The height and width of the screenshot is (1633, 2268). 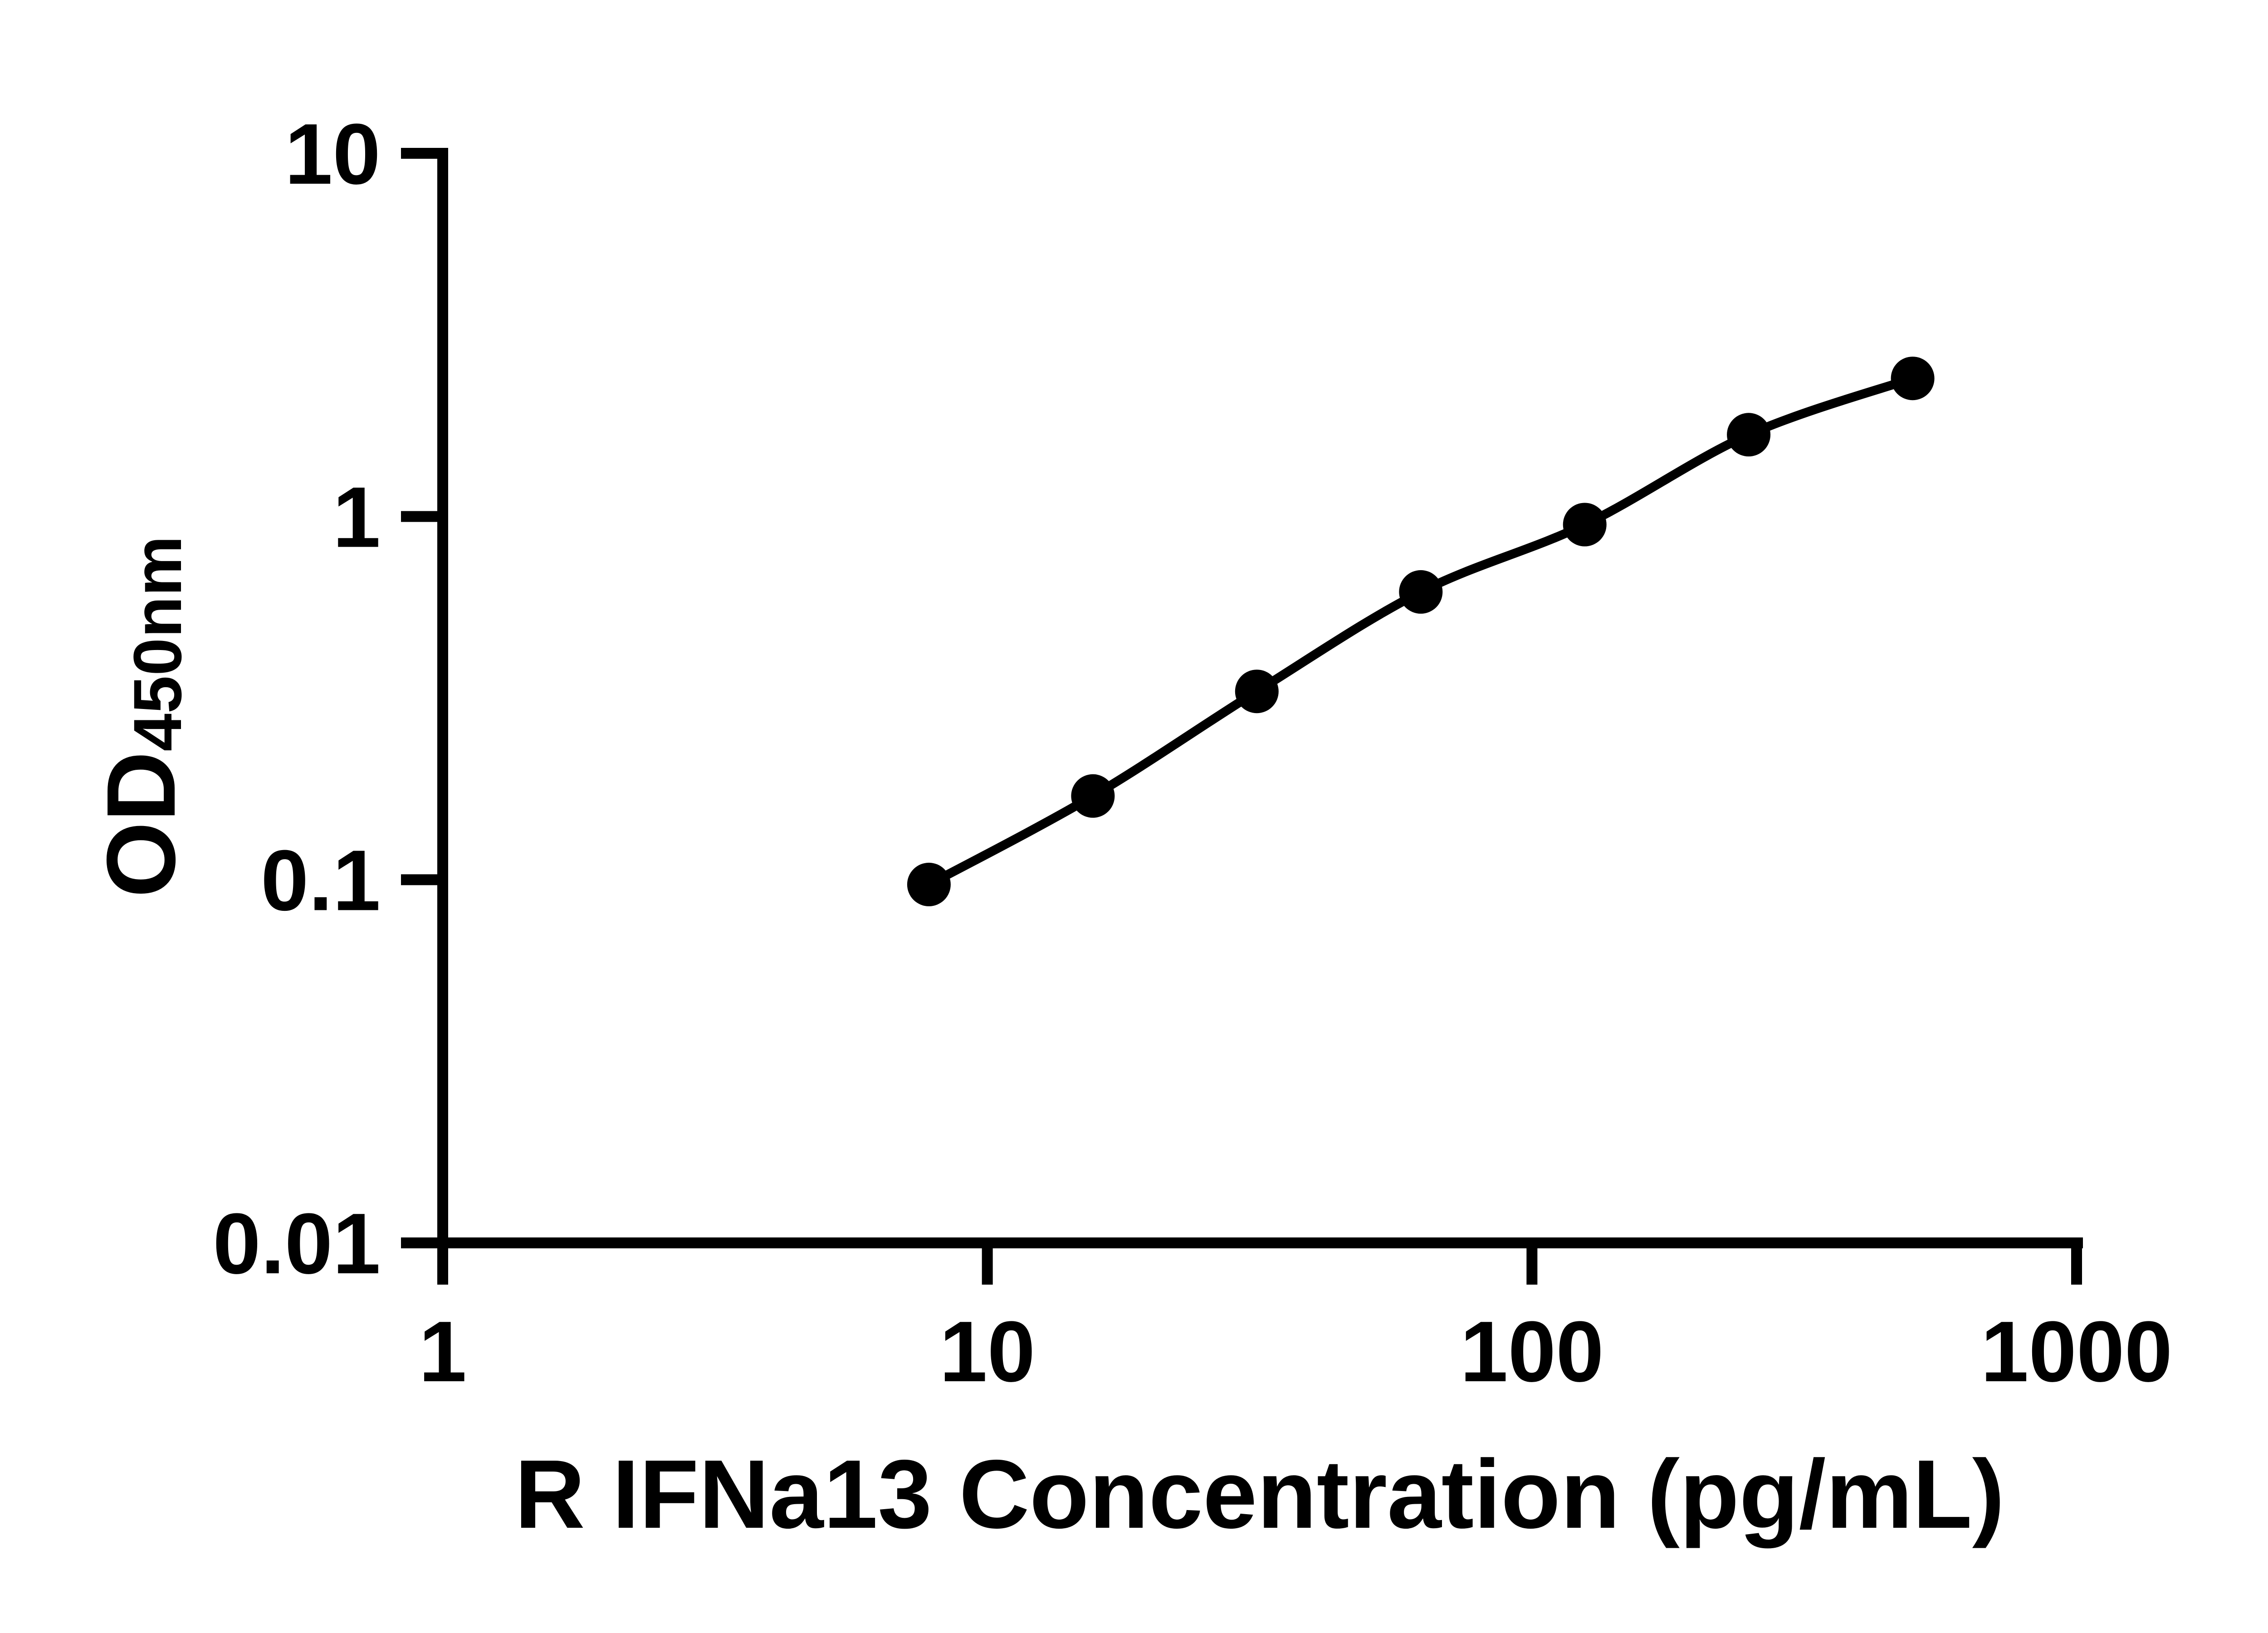 I want to click on x-axis-tick-label: 100, so click(x=1532, y=1352).